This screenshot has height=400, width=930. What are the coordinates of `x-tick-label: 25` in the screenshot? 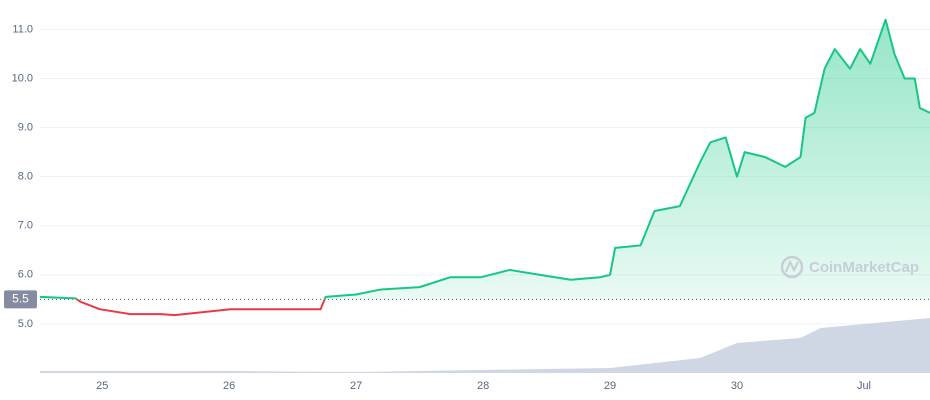 It's located at (102, 386).